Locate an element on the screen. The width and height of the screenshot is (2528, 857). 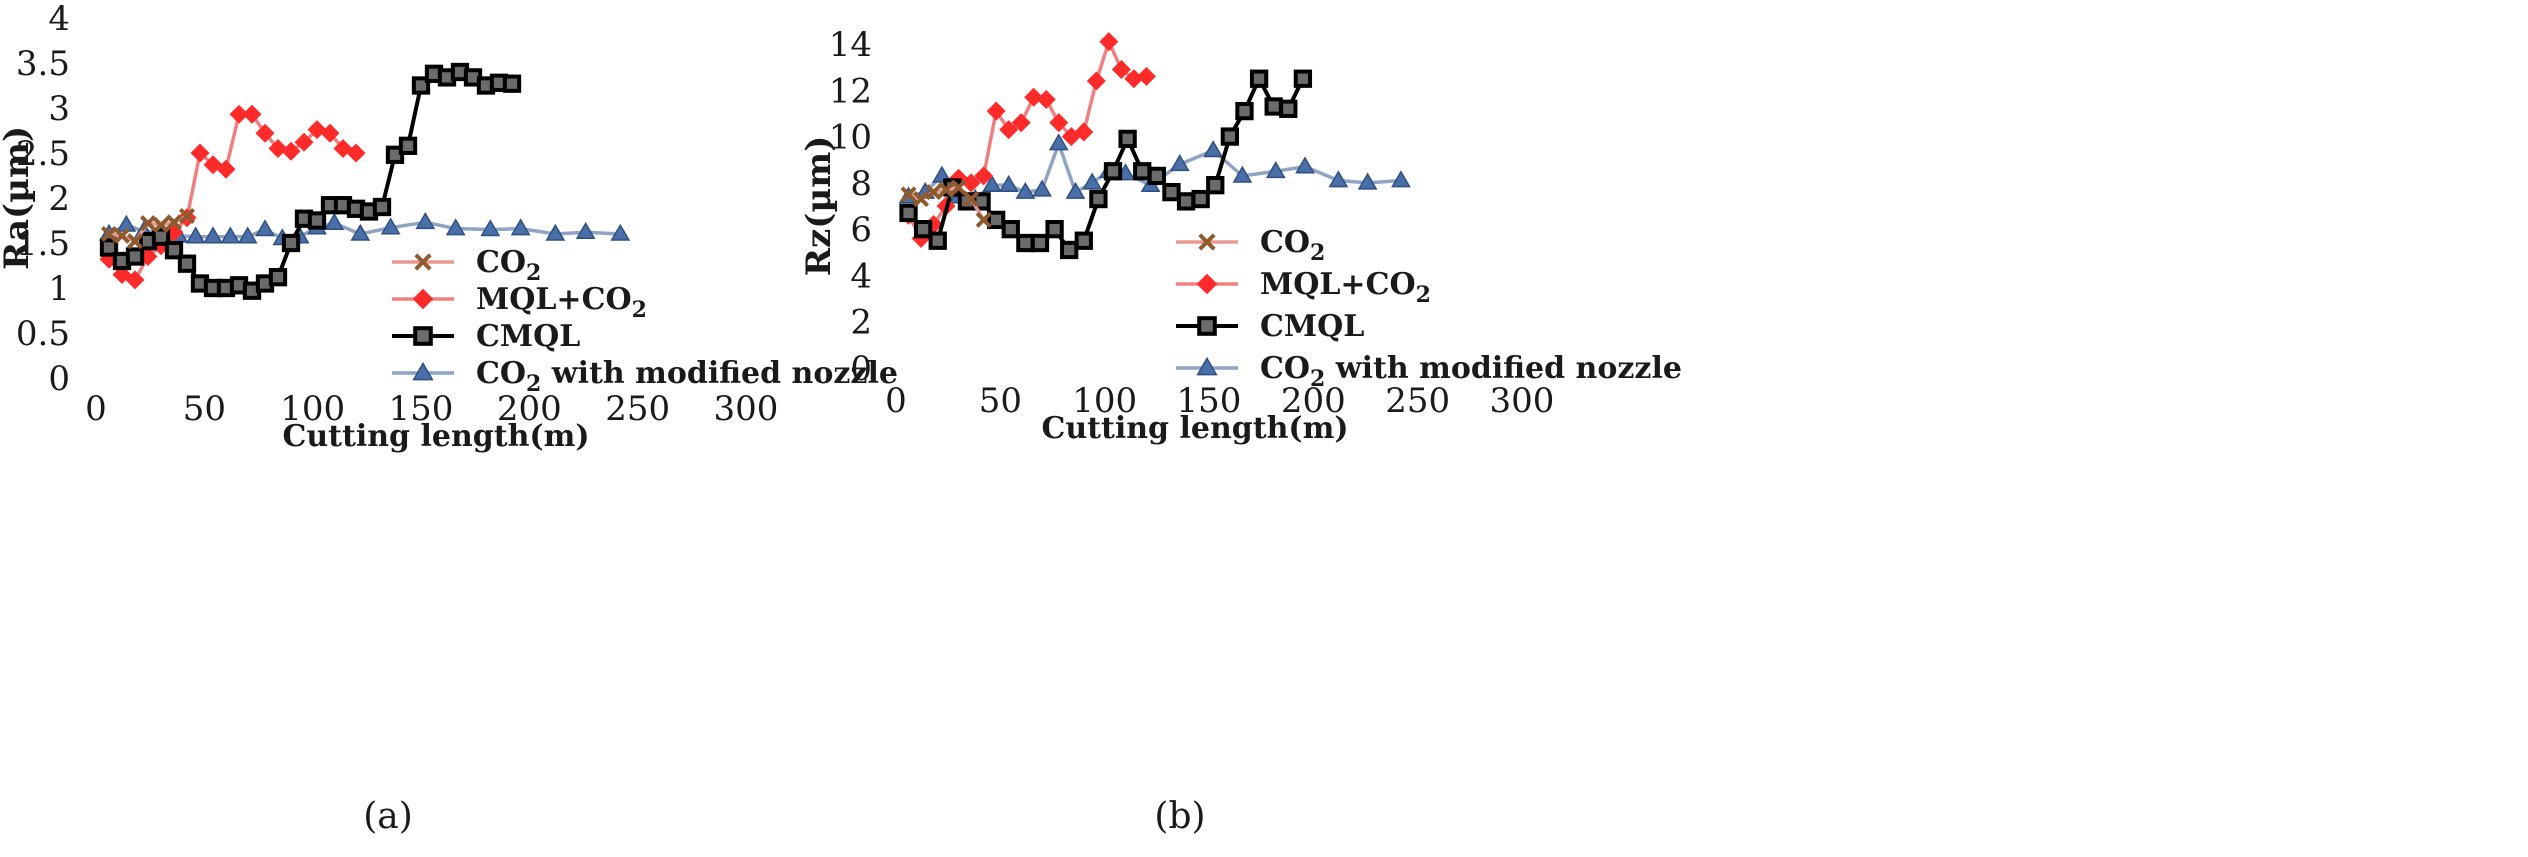
legend-label: CO2 is located at coordinates (508, 265).